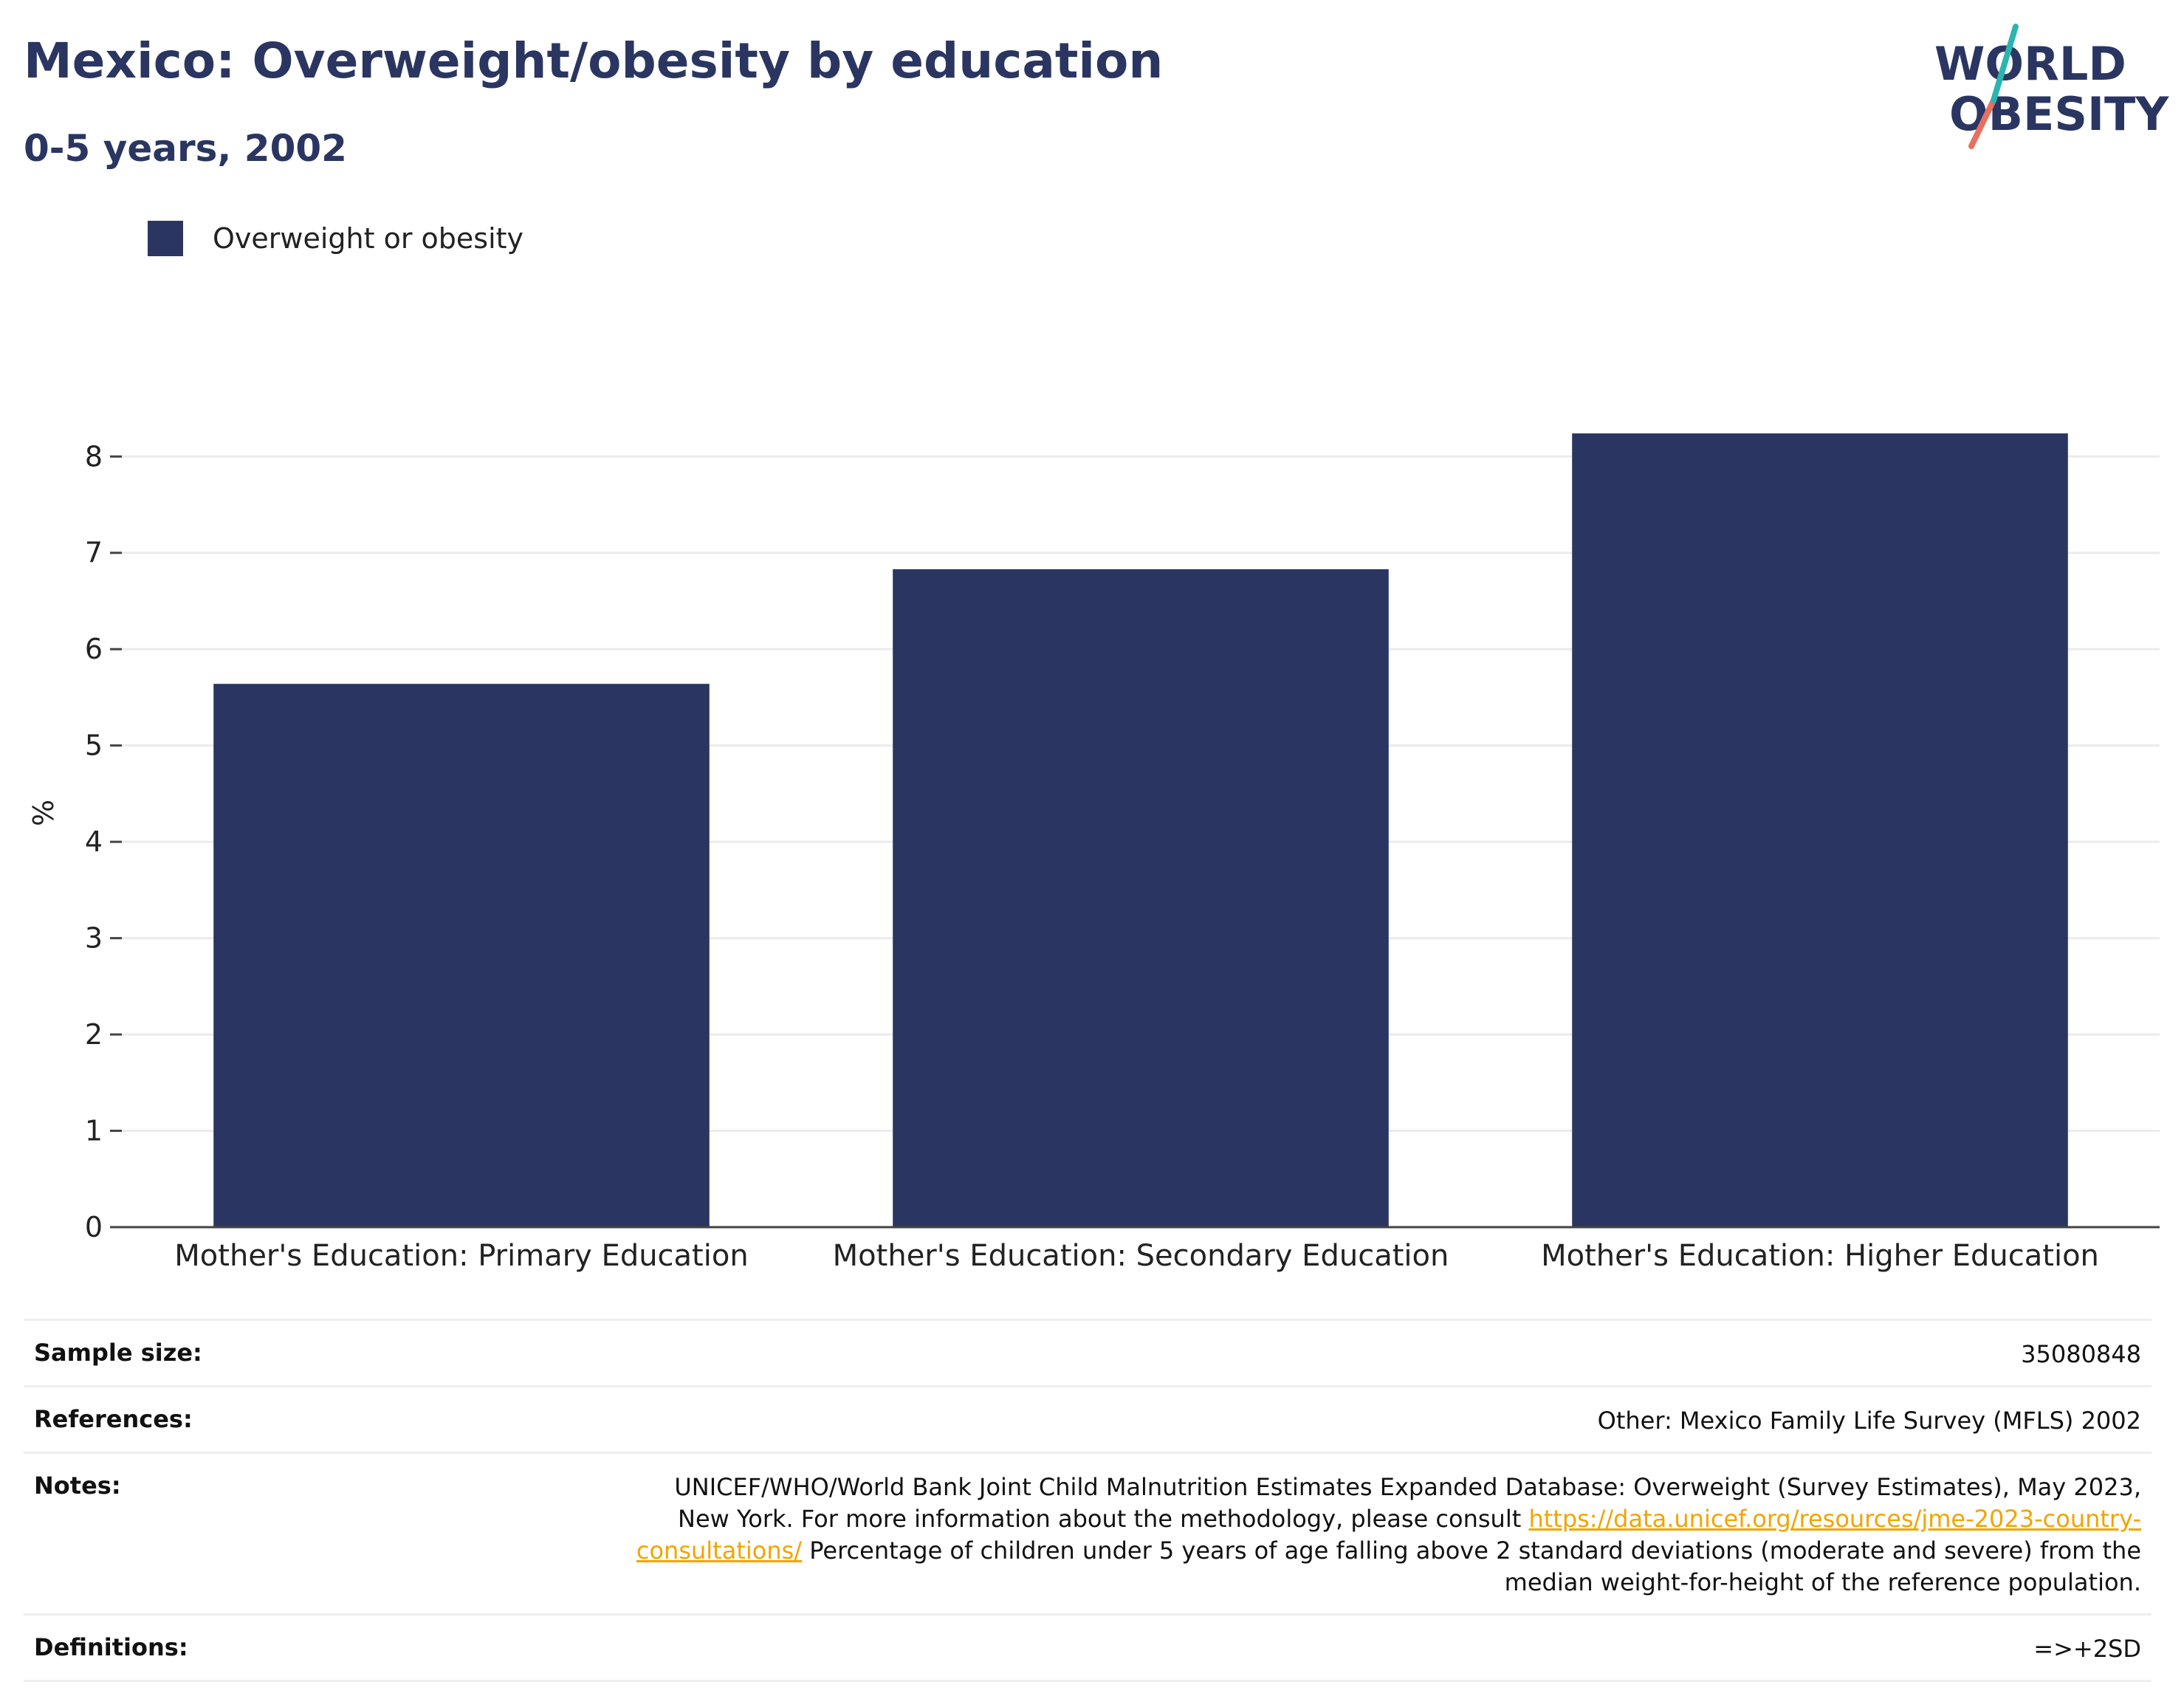  What do you see at coordinates (1141, 1256) in the screenshot?
I see `x-tick-label: Mother's Education: Secondary Education` at bounding box center [1141, 1256].